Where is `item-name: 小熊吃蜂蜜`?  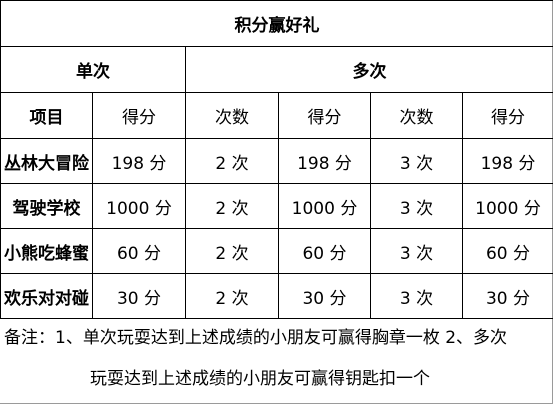 item-name: 小熊吃蜂蜜 is located at coordinates (46, 251).